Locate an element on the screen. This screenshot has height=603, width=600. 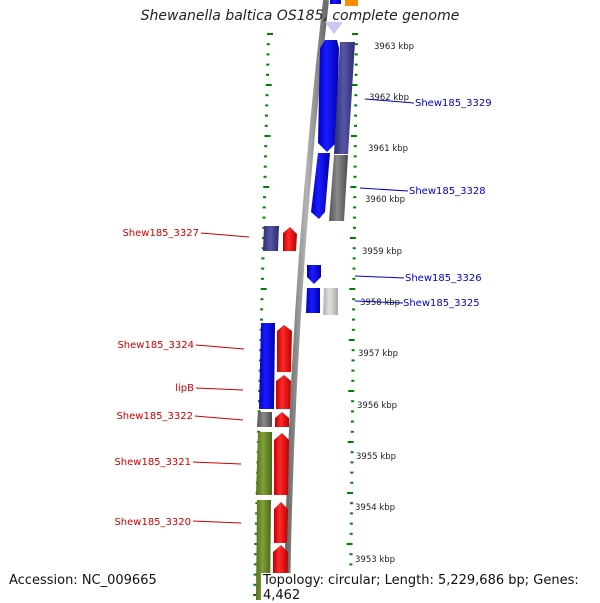
scale-label-3958: 3958 kbp is located at coordinates (380, 303).